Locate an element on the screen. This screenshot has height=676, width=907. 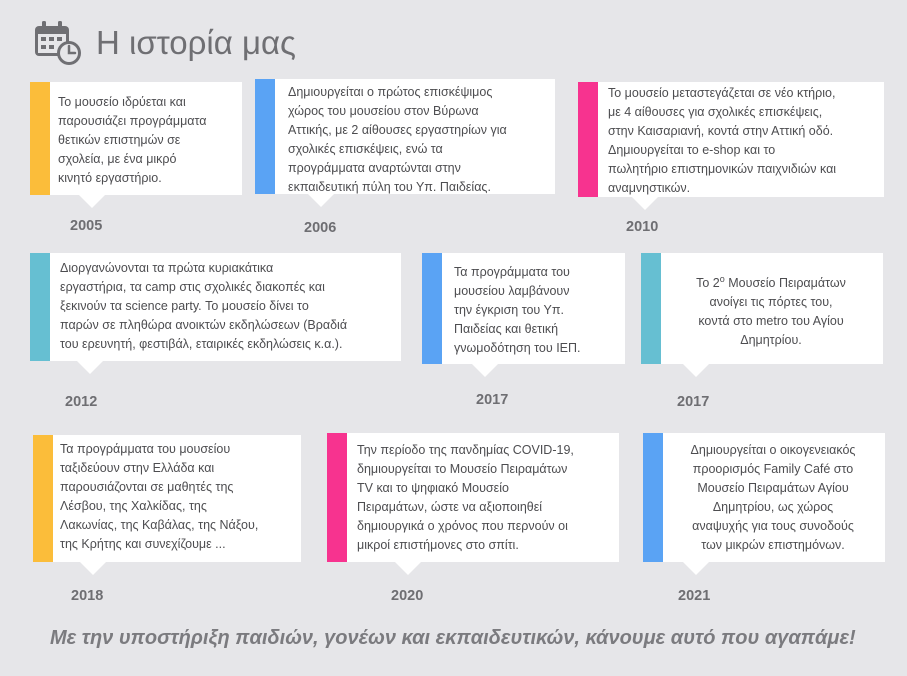
card-line: Δημιουργείται ο πρώτος επισκέψιμος is located at coordinates (390, 92).